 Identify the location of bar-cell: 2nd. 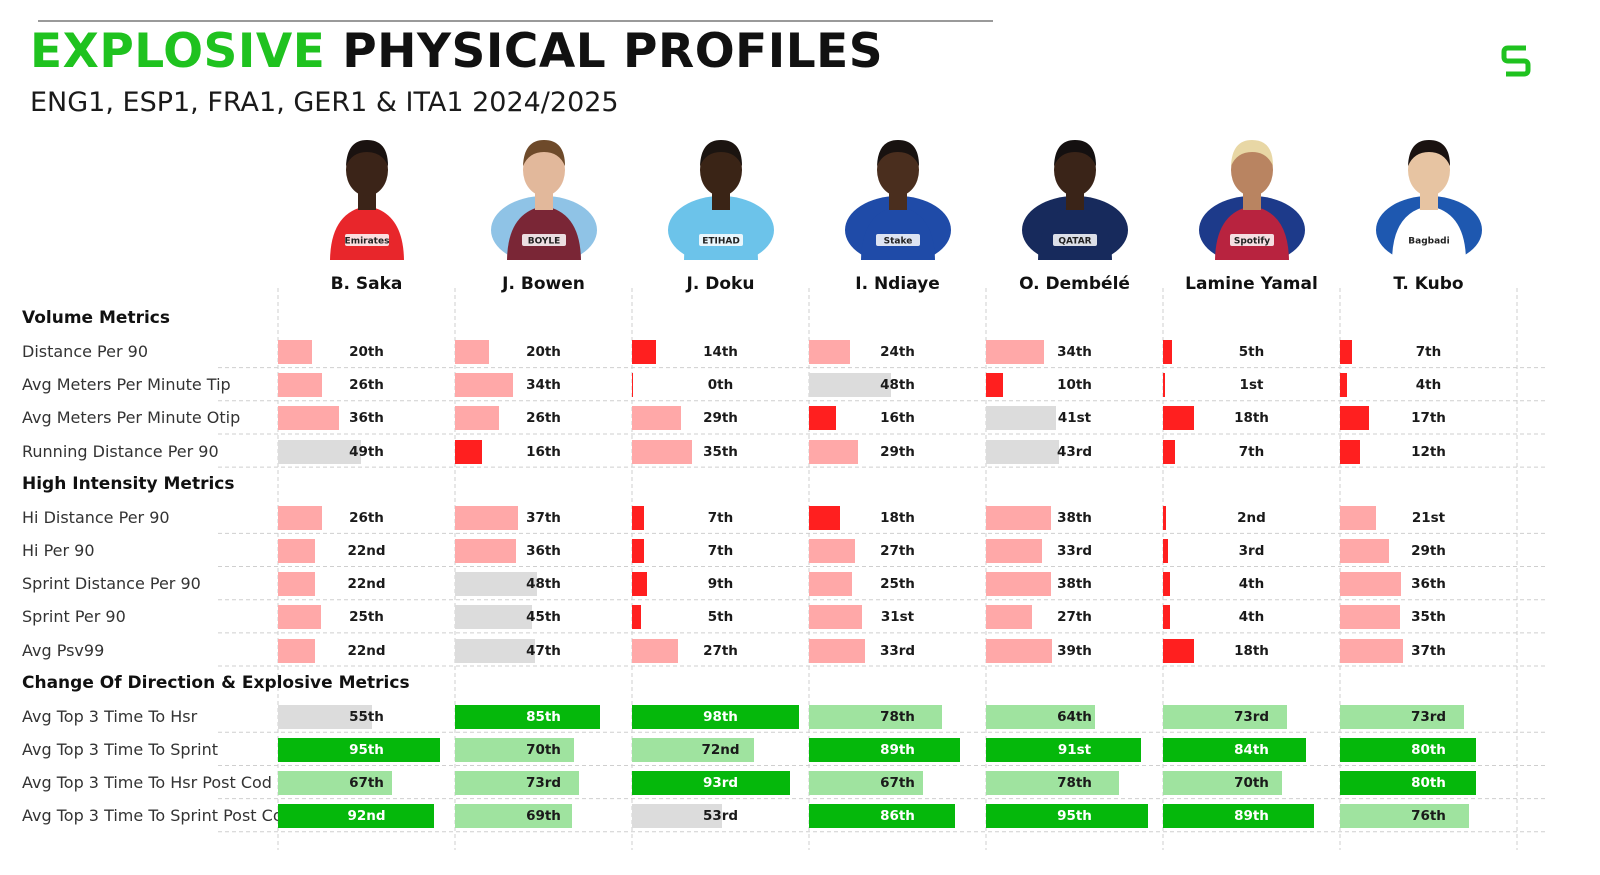
(1248, 517).